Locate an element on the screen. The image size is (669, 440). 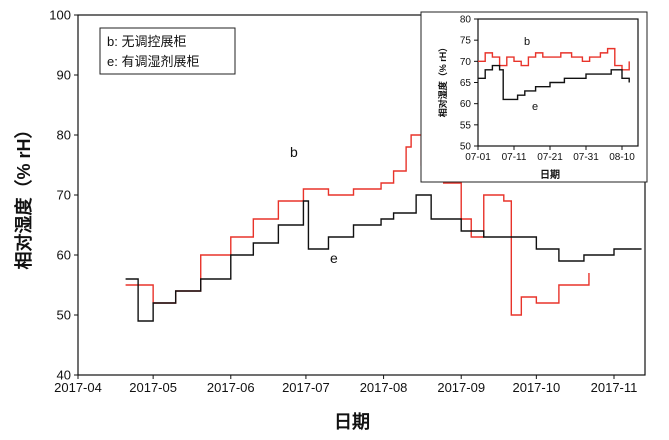
x-tick-label: 2017-08 is located at coordinates (384, 387).